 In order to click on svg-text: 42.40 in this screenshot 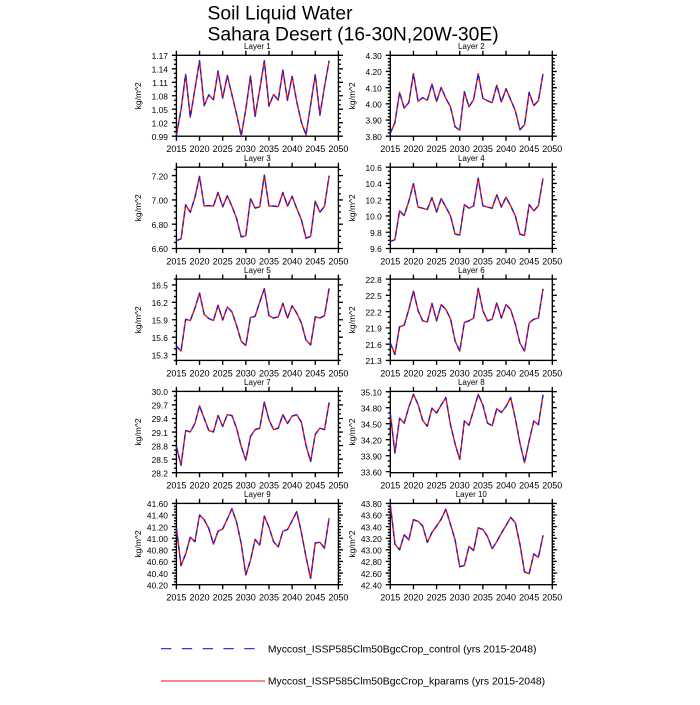, I will do `click(371, 585)`.